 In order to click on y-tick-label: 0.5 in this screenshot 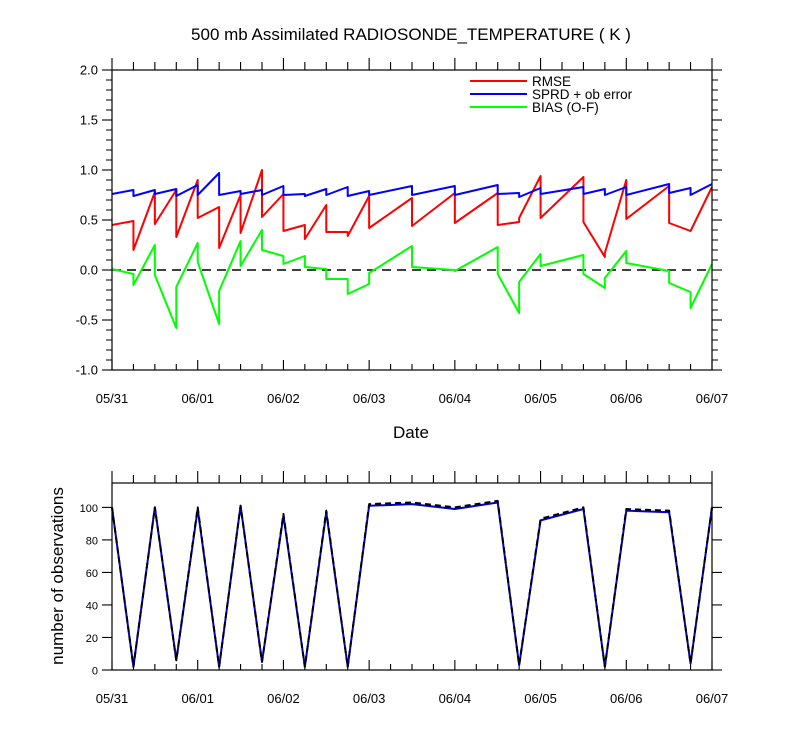, I will do `click(89, 220)`.